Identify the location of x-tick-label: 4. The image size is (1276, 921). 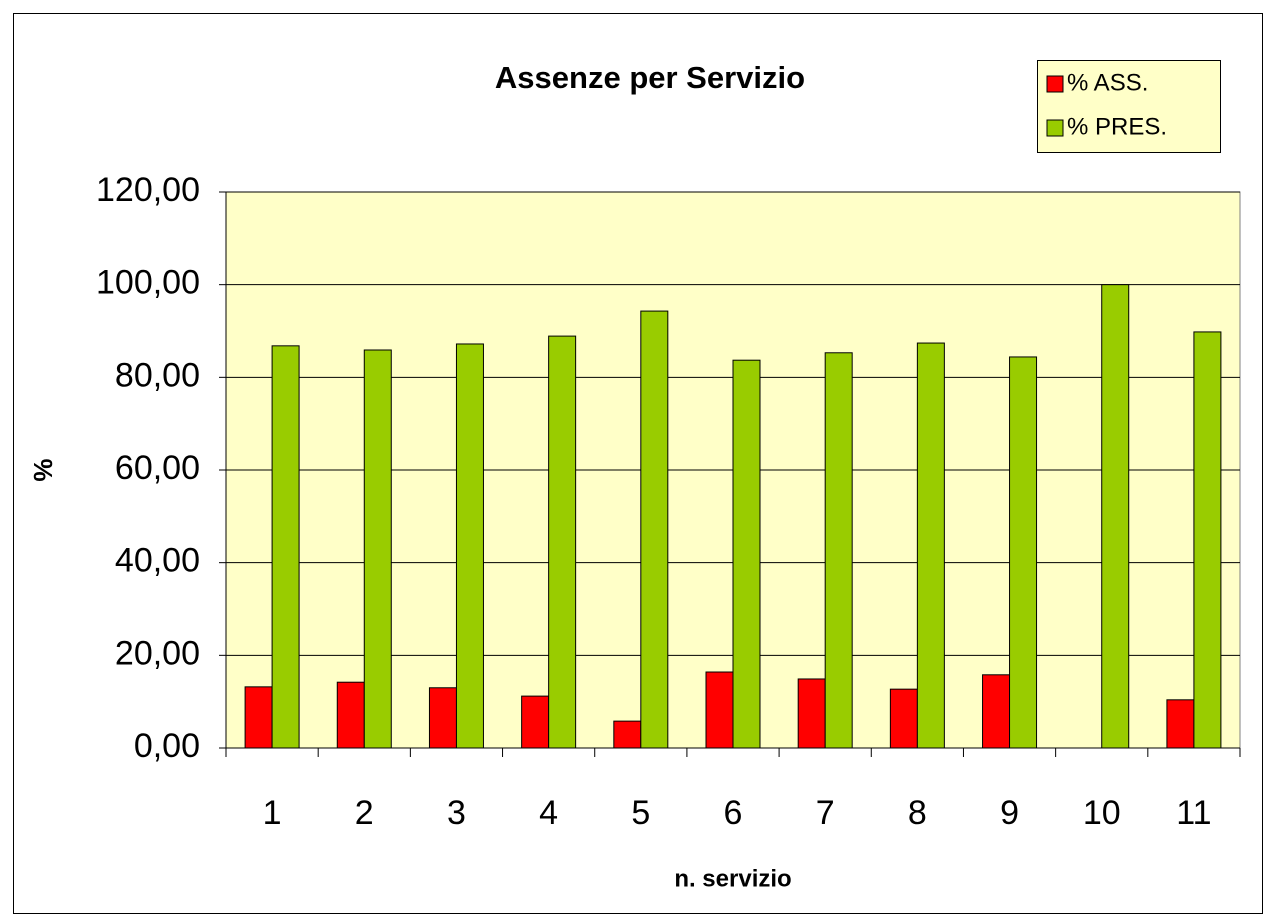
(548, 813).